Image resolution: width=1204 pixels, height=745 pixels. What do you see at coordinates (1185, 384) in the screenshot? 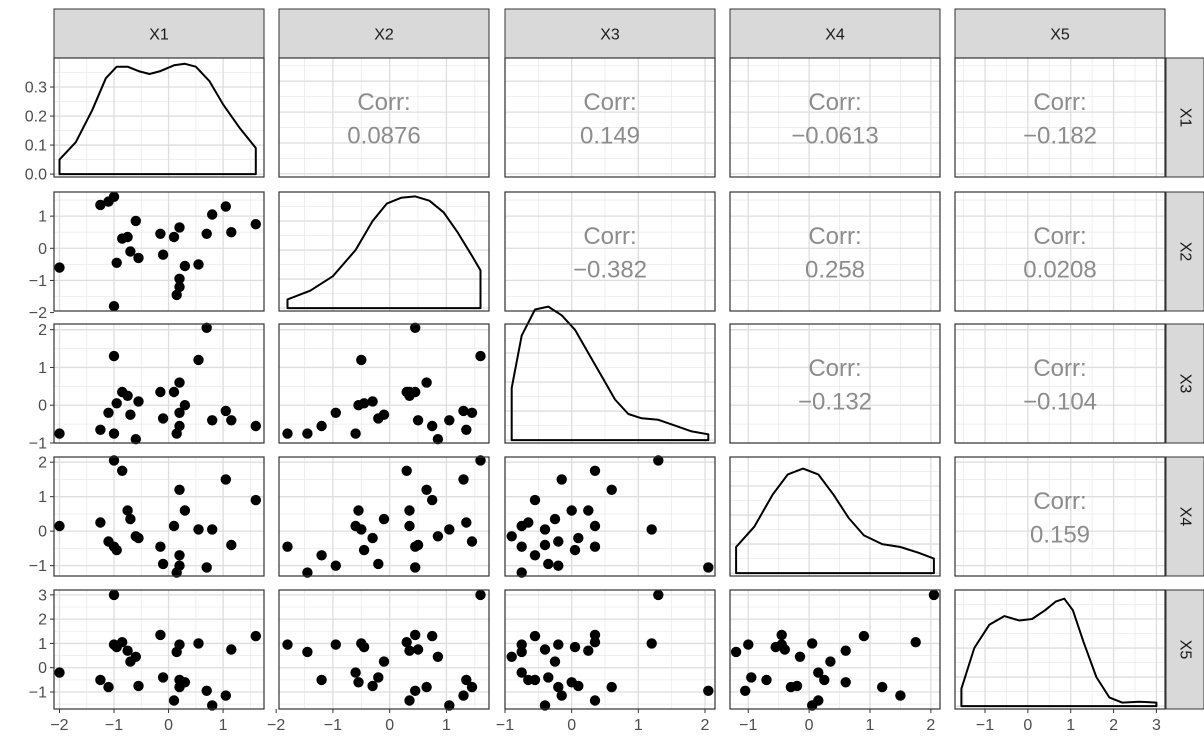
I see `row-strip-label-x3: X3` at bounding box center [1185, 384].